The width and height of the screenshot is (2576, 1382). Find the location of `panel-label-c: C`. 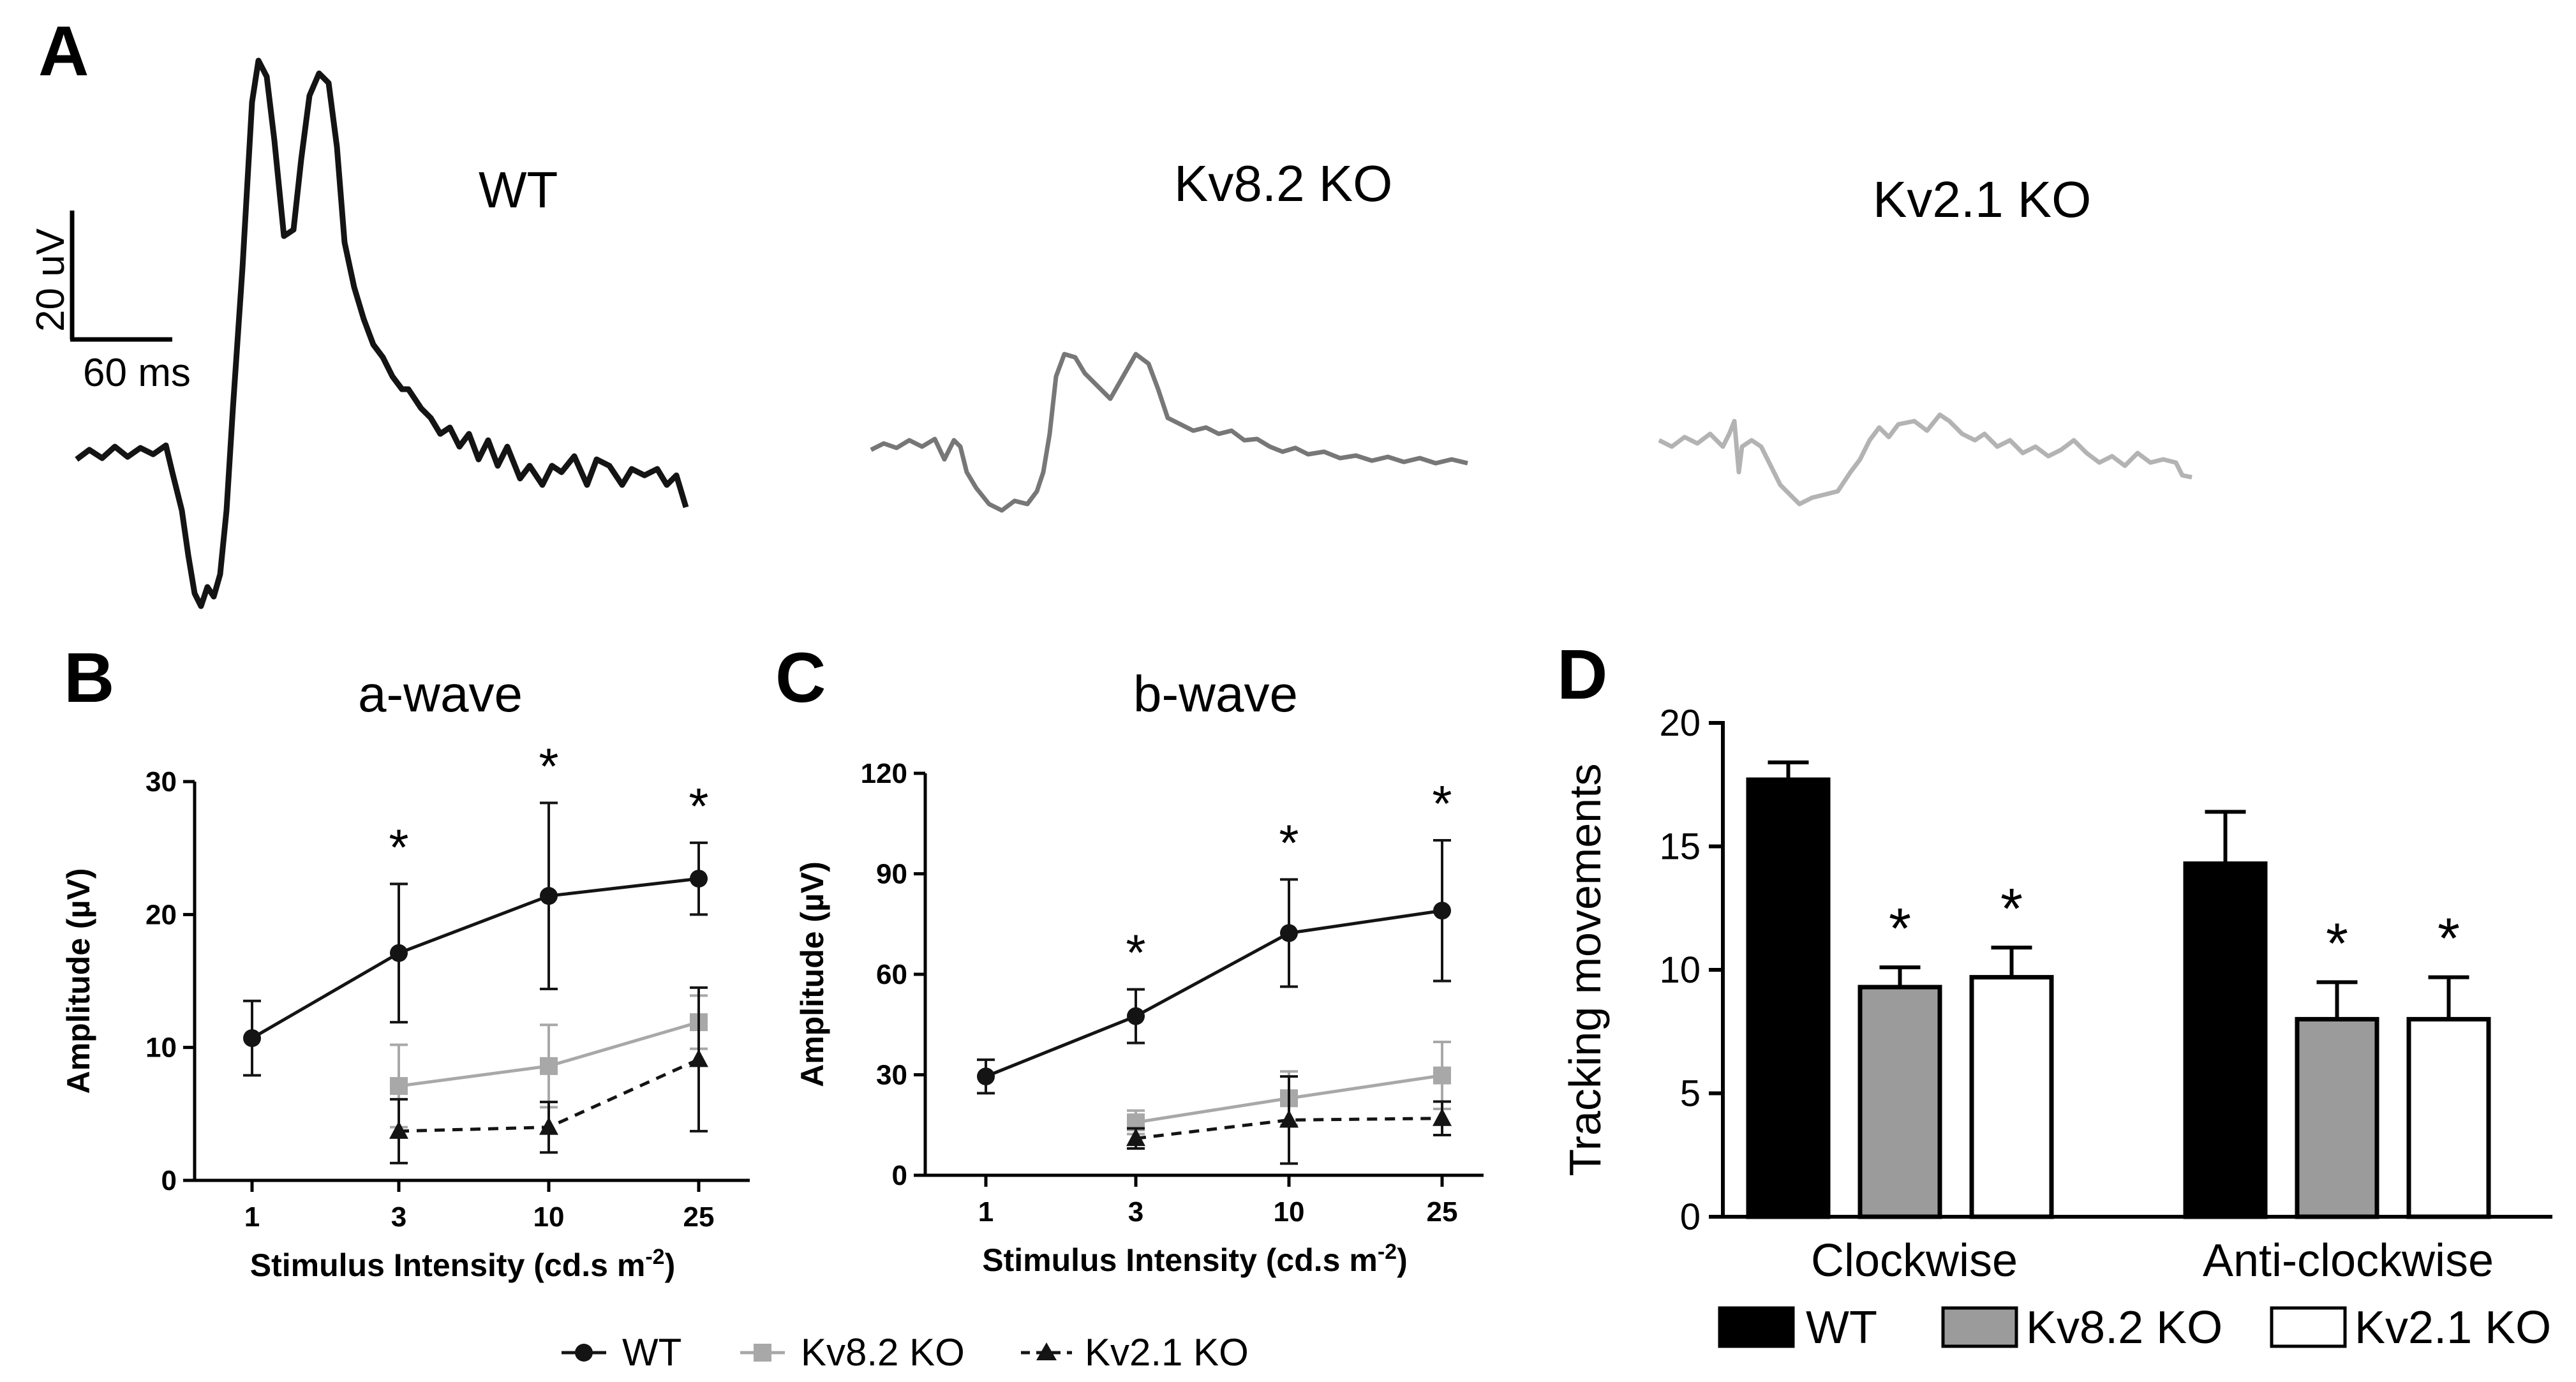

panel-label-c: C is located at coordinates (800, 678).